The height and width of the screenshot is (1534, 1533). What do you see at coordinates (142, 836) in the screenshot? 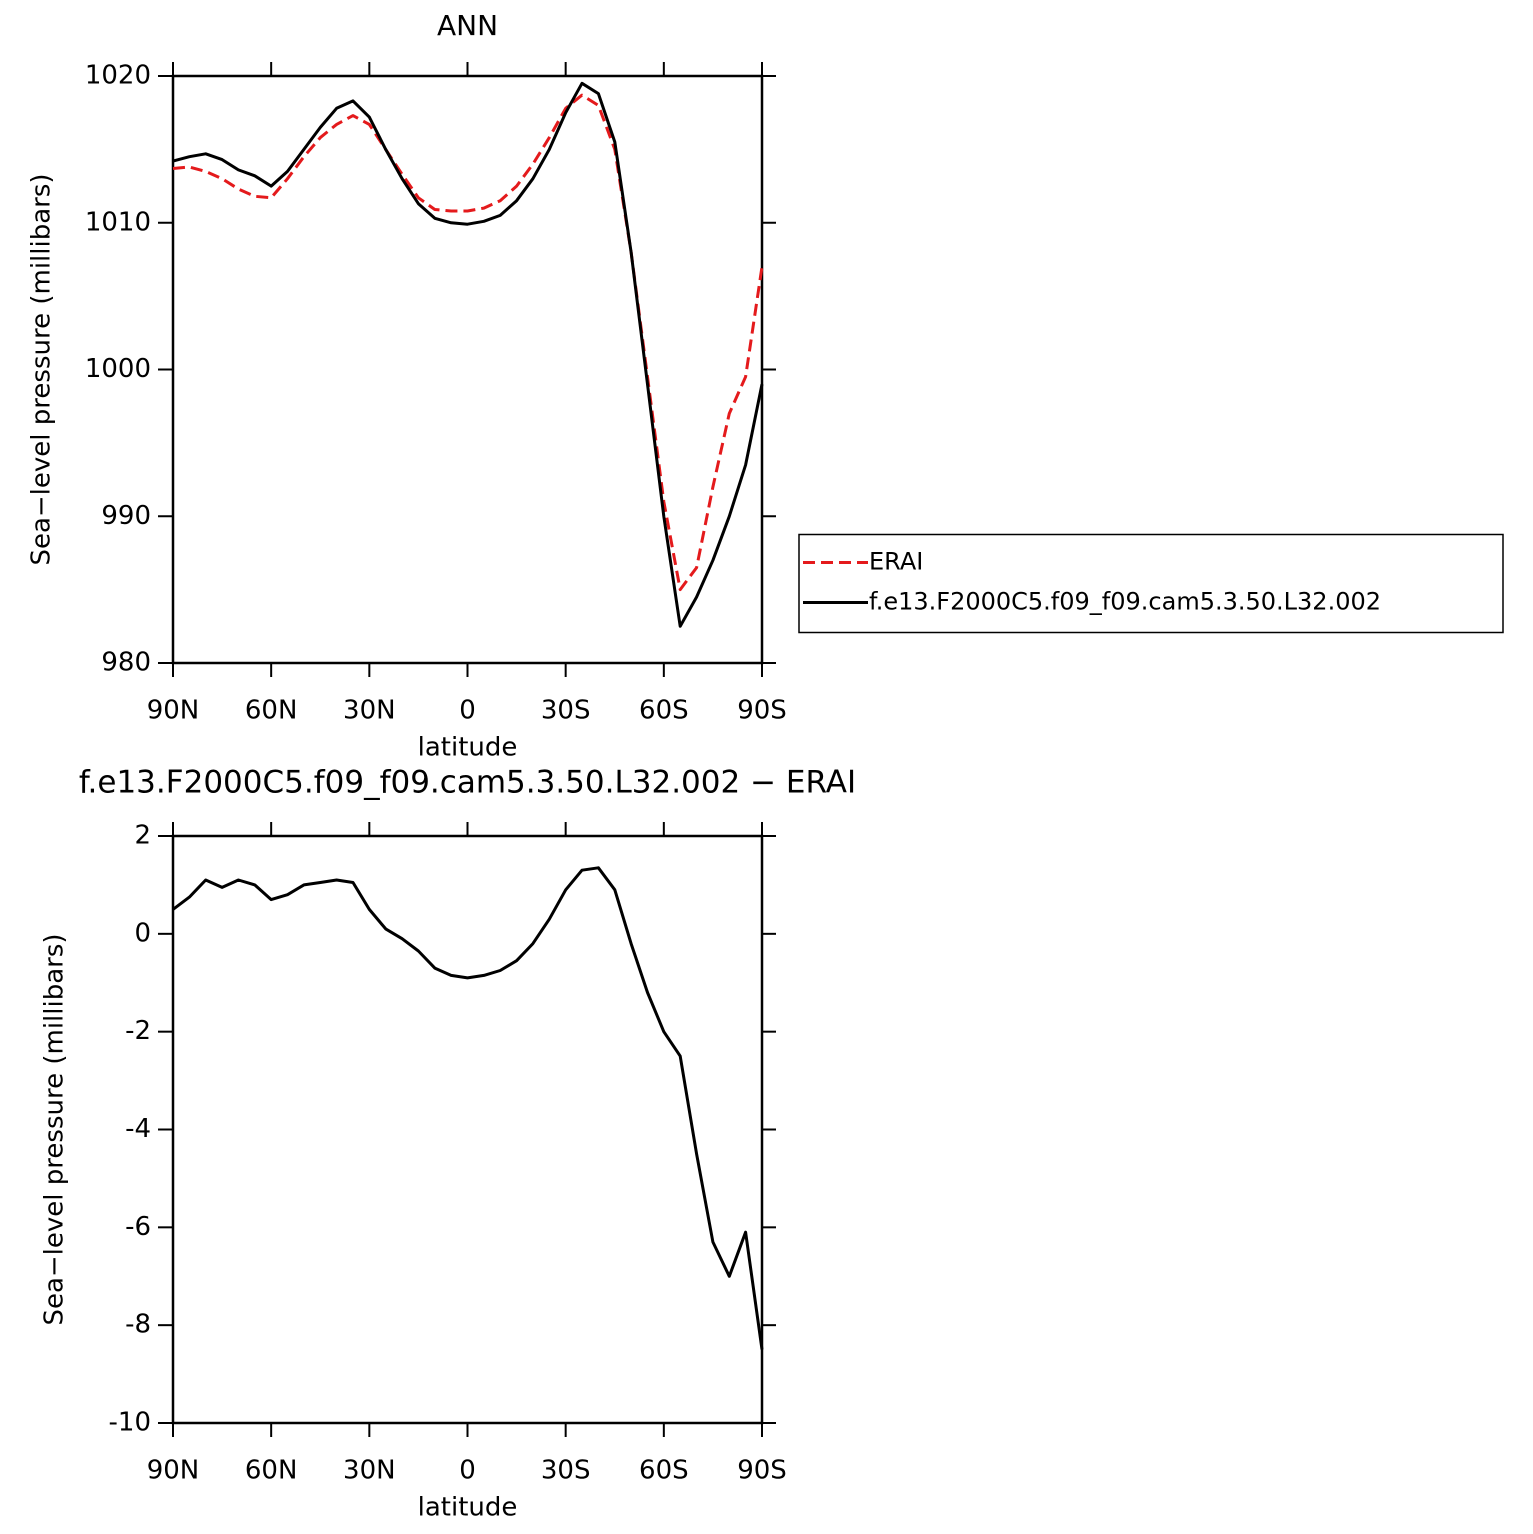
I see `y-tick-label: 2` at bounding box center [142, 836].